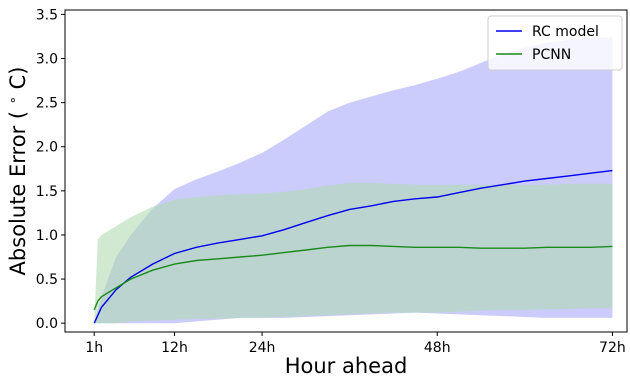 The image size is (630, 380). Describe the element at coordinates (437, 348) in the screenshot. I see `x-tick-label: 48h` at that location.